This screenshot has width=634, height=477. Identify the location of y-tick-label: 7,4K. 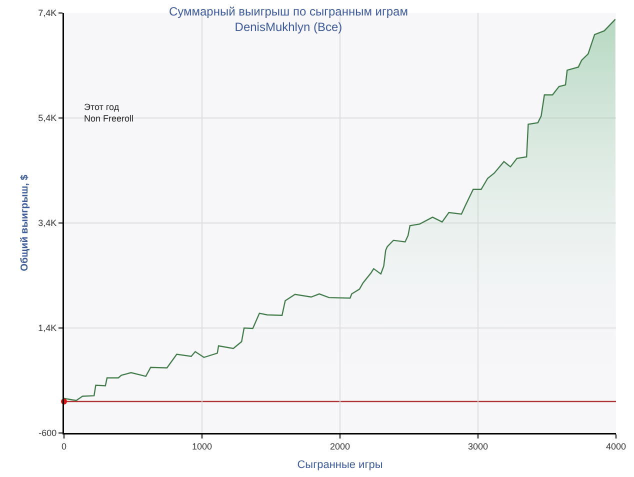
(47, 13).